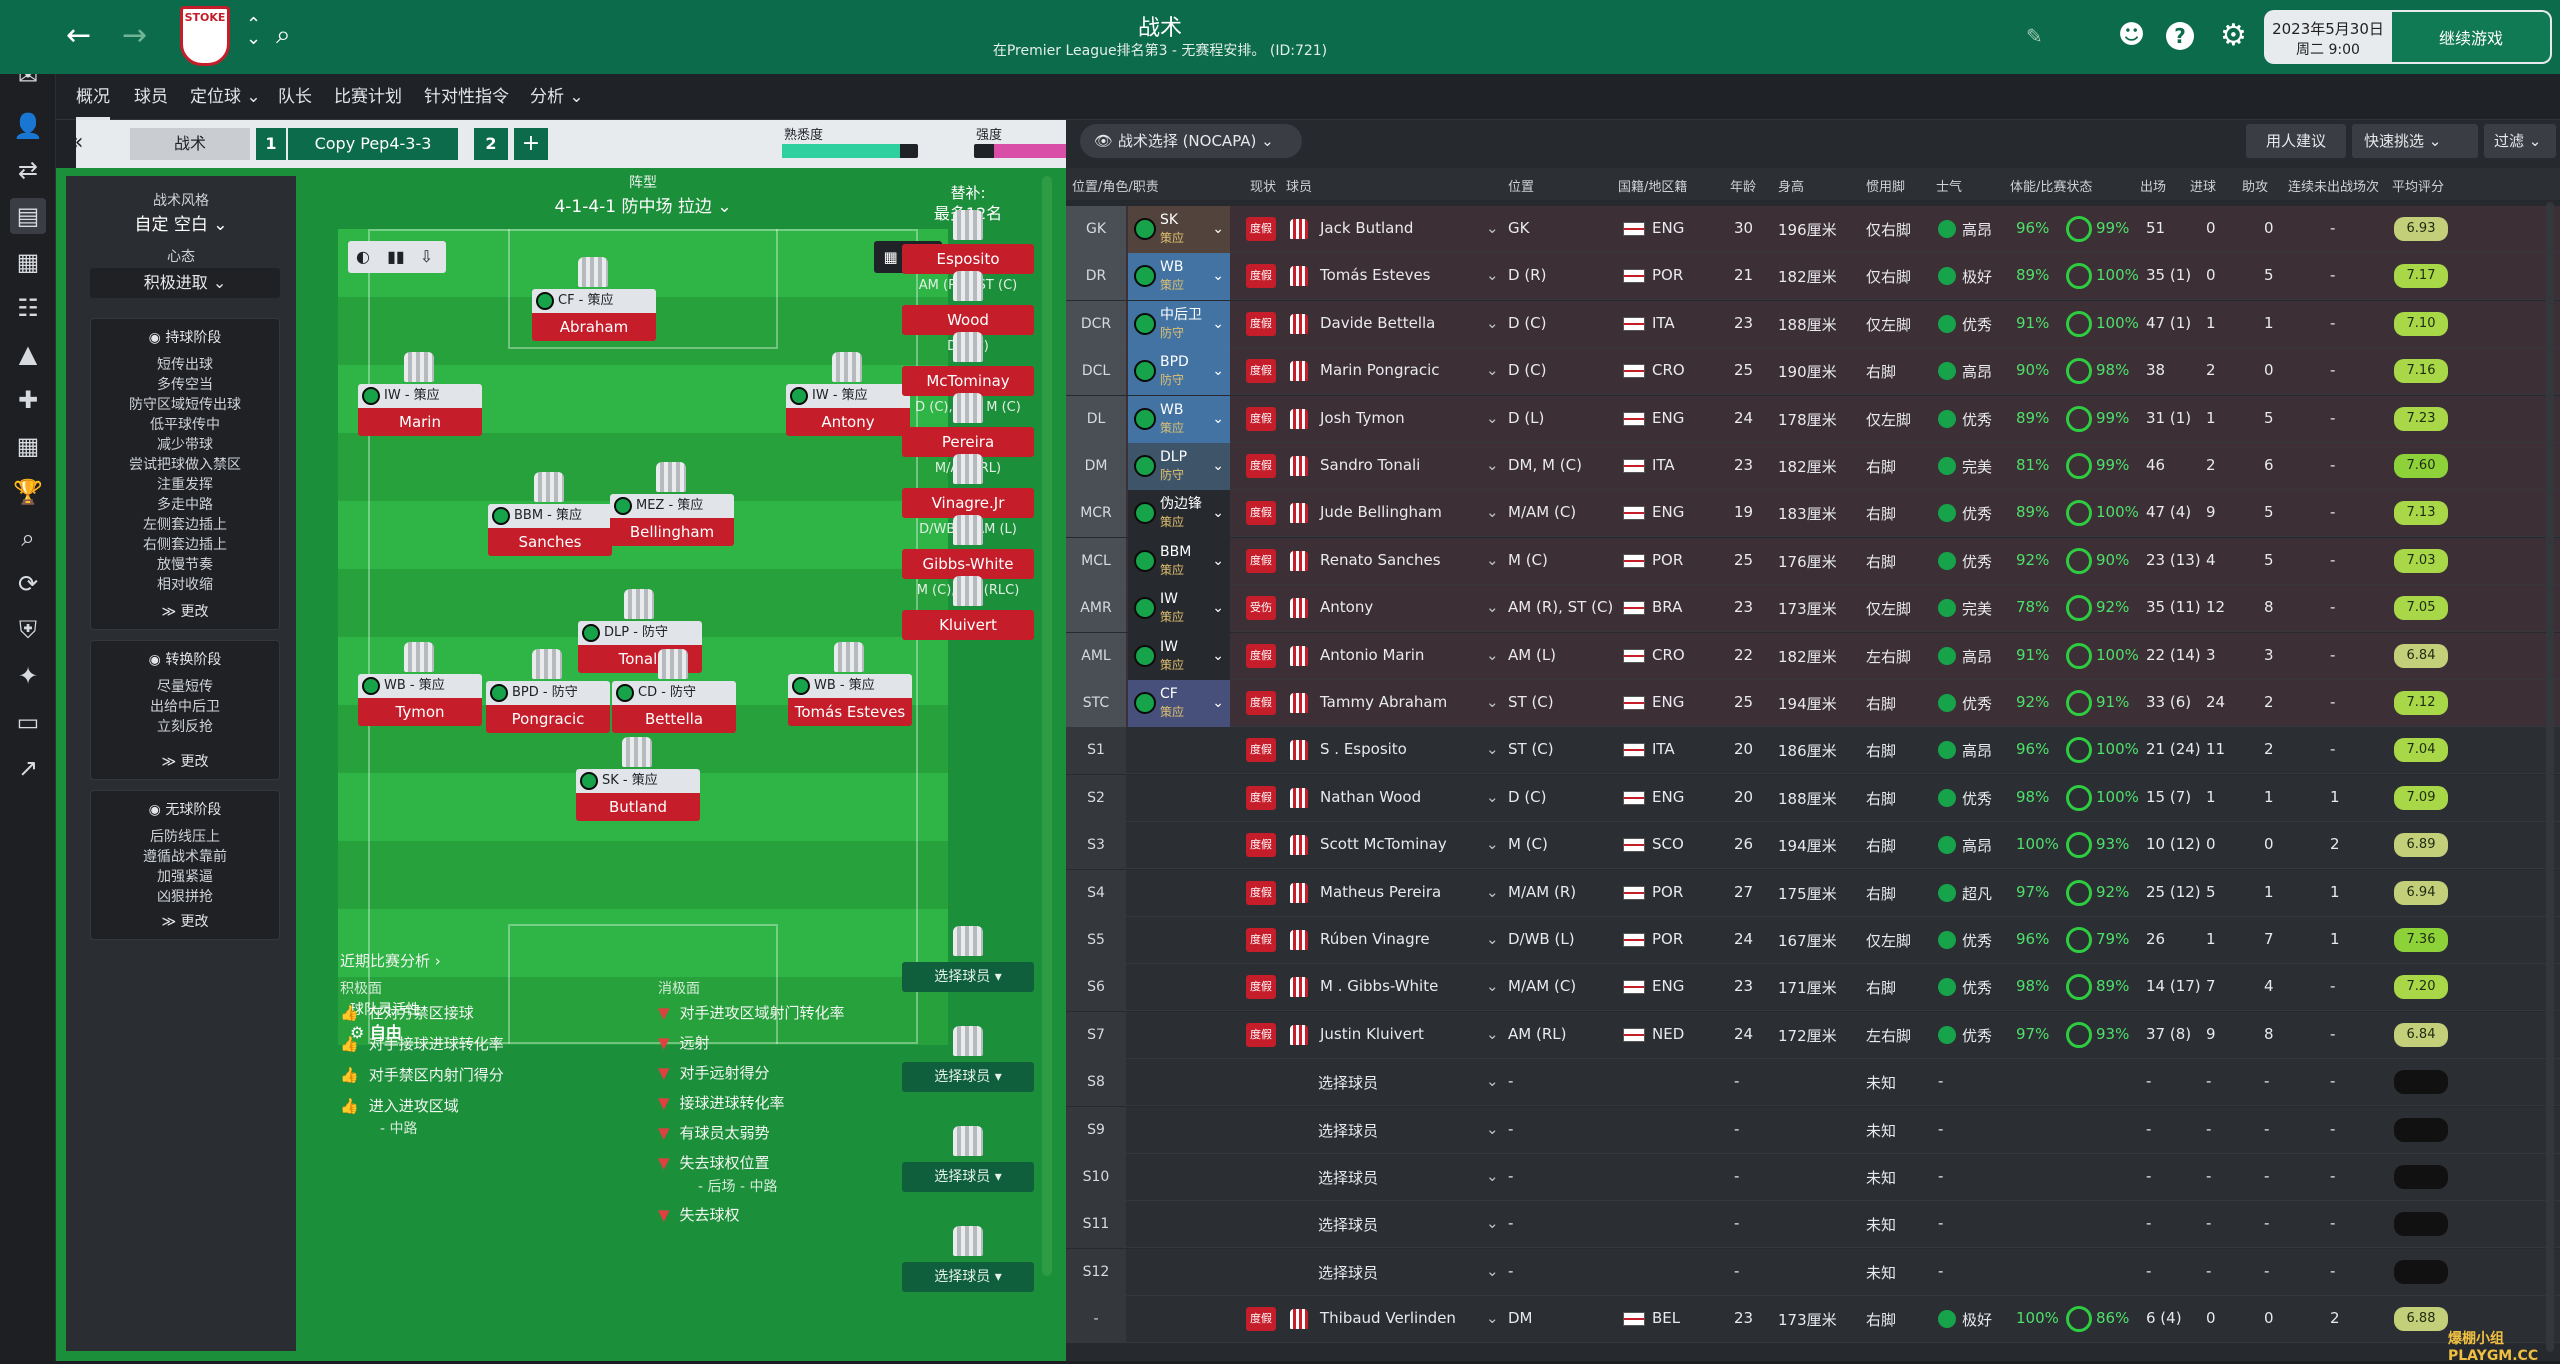  Describe the element at coordinates (28, 400) in the screenshot. I see `medical-icon: ✚` at that location.